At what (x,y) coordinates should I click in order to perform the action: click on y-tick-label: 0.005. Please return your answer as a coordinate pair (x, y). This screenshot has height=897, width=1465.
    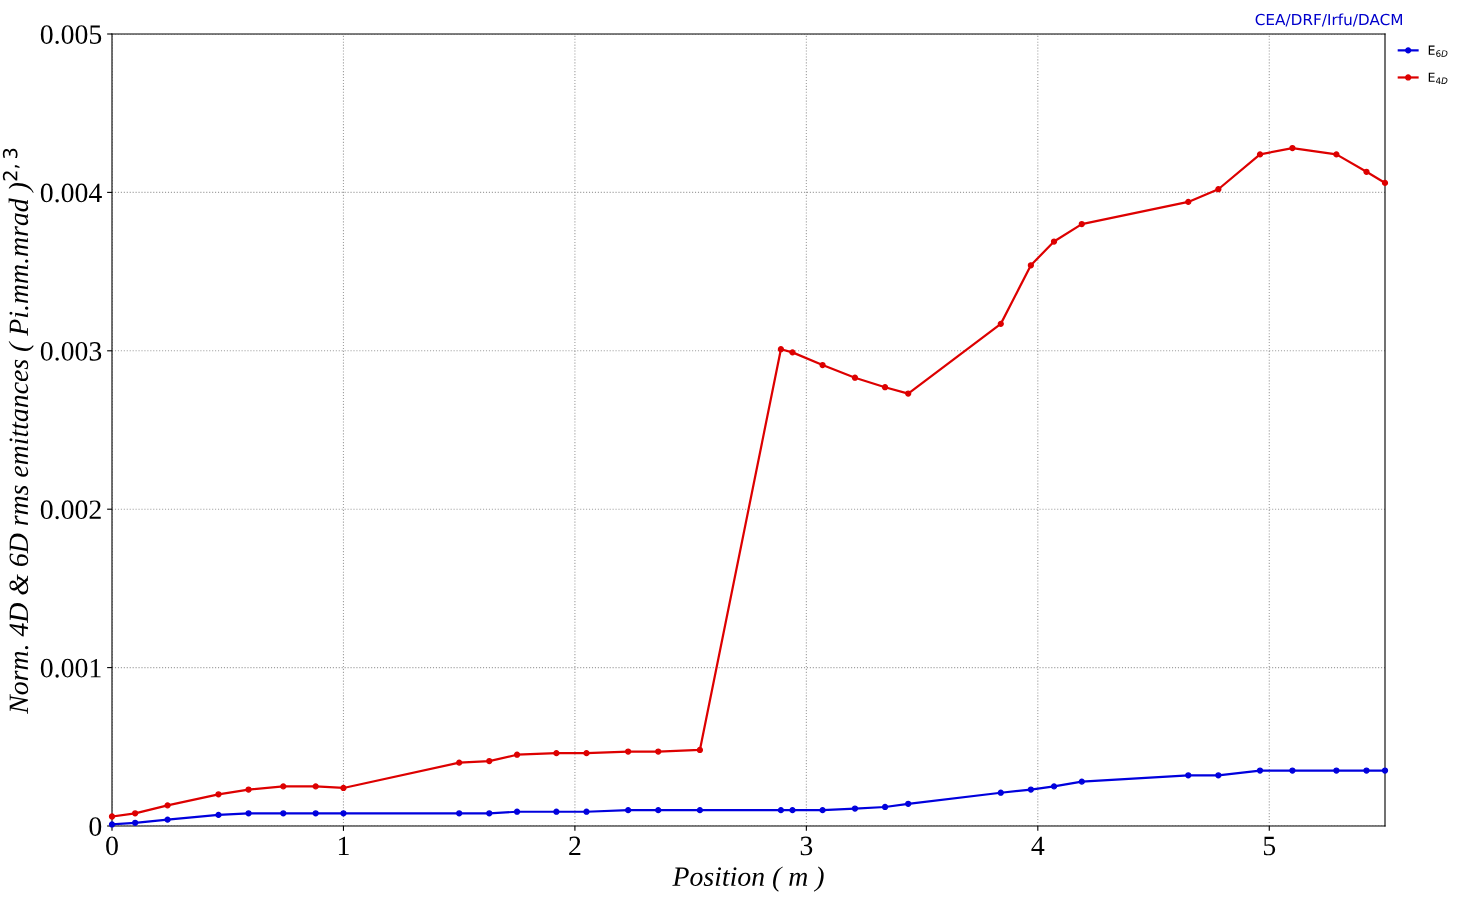
    Looking at the image, I should click on (71, 35).